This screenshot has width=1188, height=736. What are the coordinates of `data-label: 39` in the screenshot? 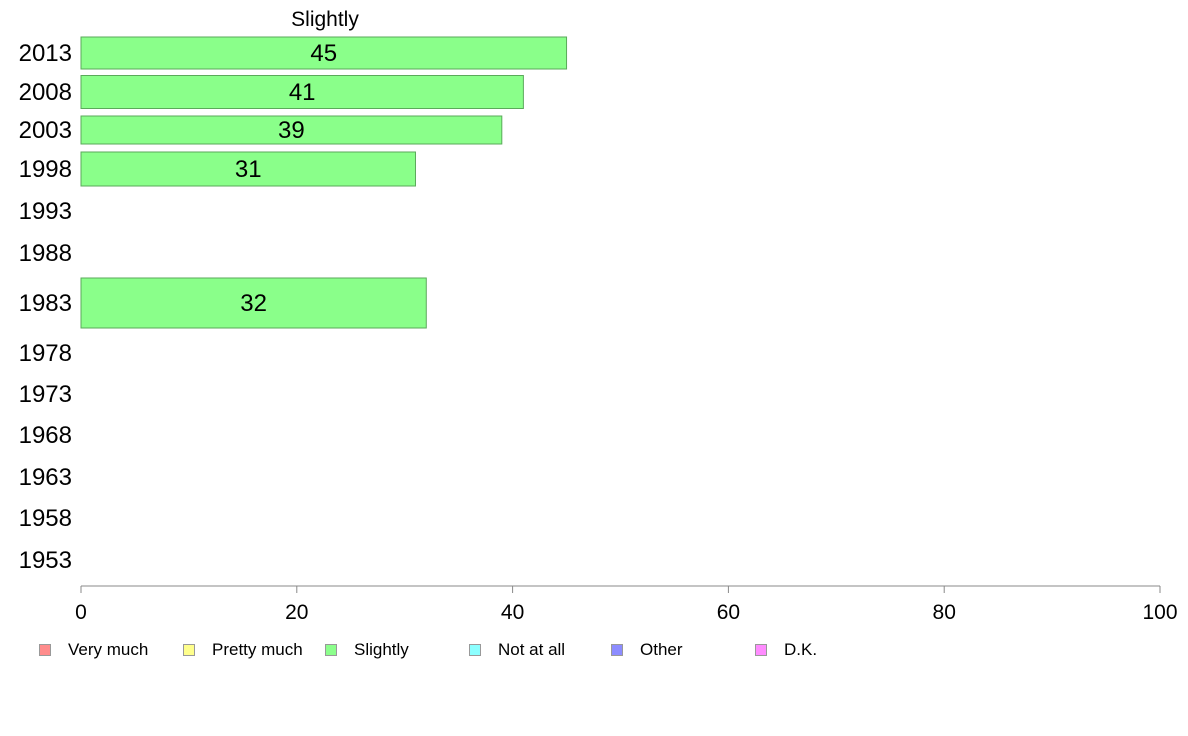 It's located at (291, 130).